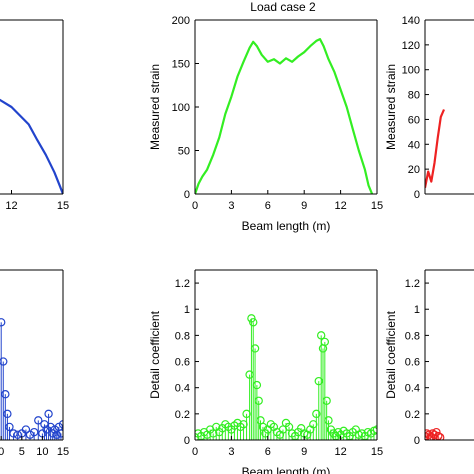 This screenshot has width=474, height=474. Describe the element at coordinates (340, 206) in the screenshot. I see `center-top-x-tick-label: 12` at that location.